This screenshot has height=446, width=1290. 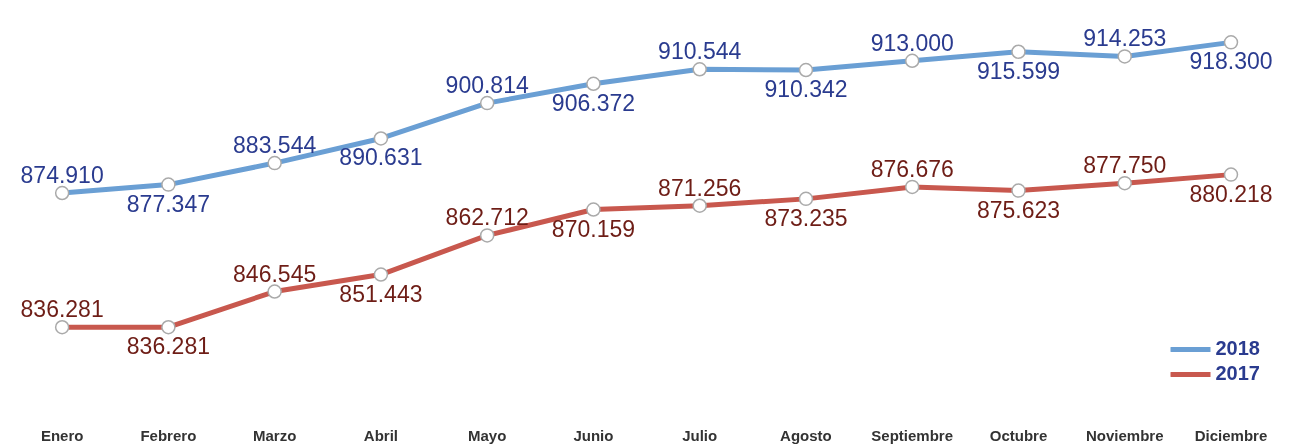 I want to click on data-label: 873.235, so click(x=806, y=217).